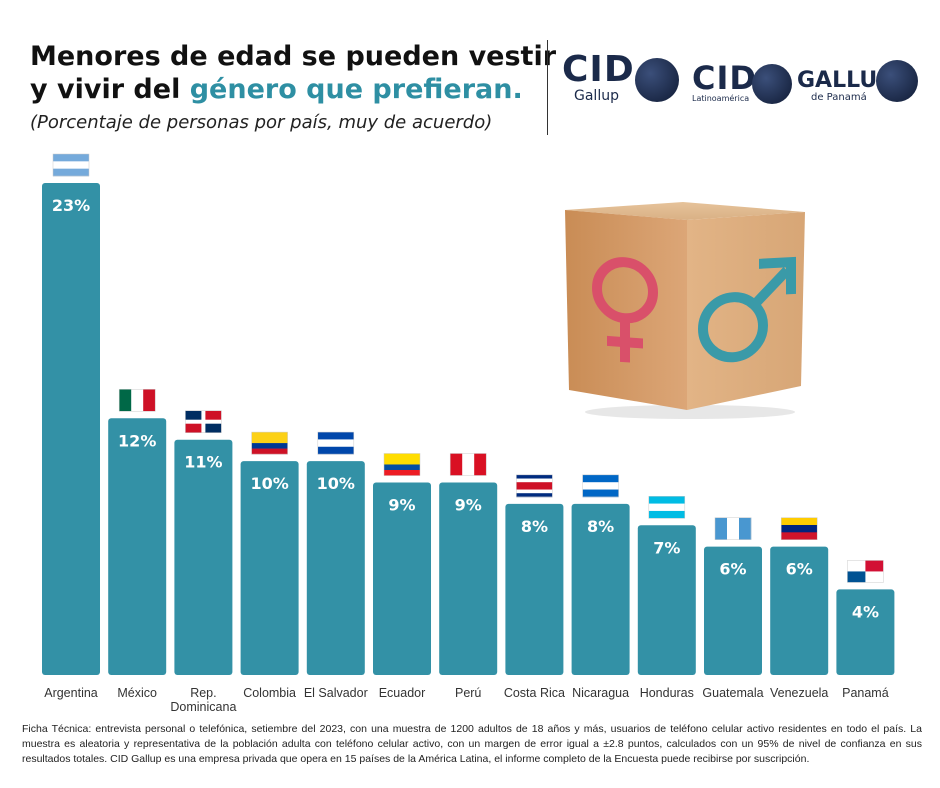 The width and height of the screenshot is (940, 788). I want to click on female-symbol-icon, so click(625, 310).